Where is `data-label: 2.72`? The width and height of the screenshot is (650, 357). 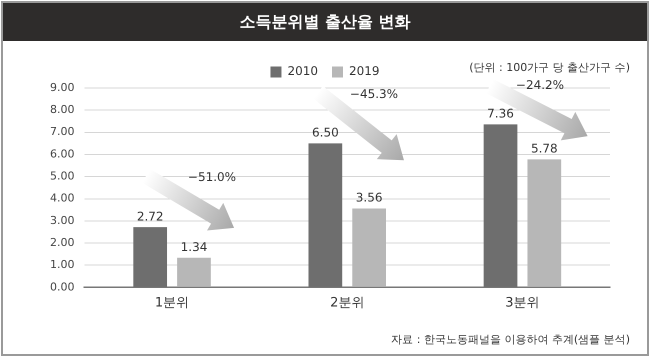 data-label: 2.72 is located at coordinates (150, 216).